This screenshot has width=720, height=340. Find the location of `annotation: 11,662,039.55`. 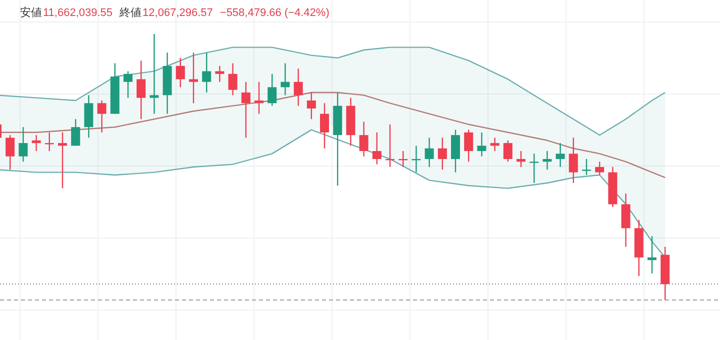

annotation: 11,662,039.55 is located at coordinates (78, 13).